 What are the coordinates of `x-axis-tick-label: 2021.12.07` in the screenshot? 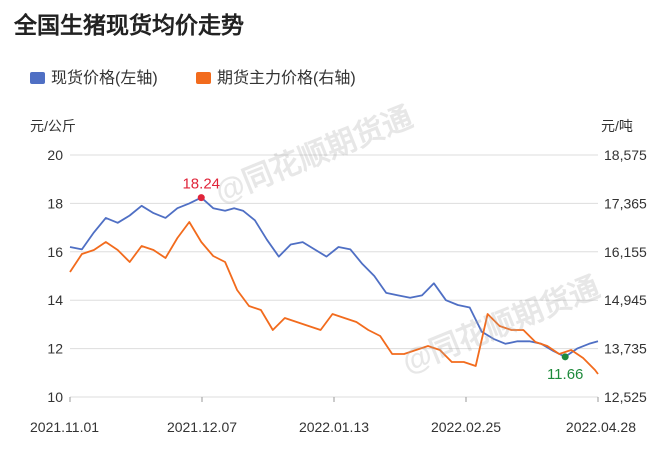 It's located at (202, 427).